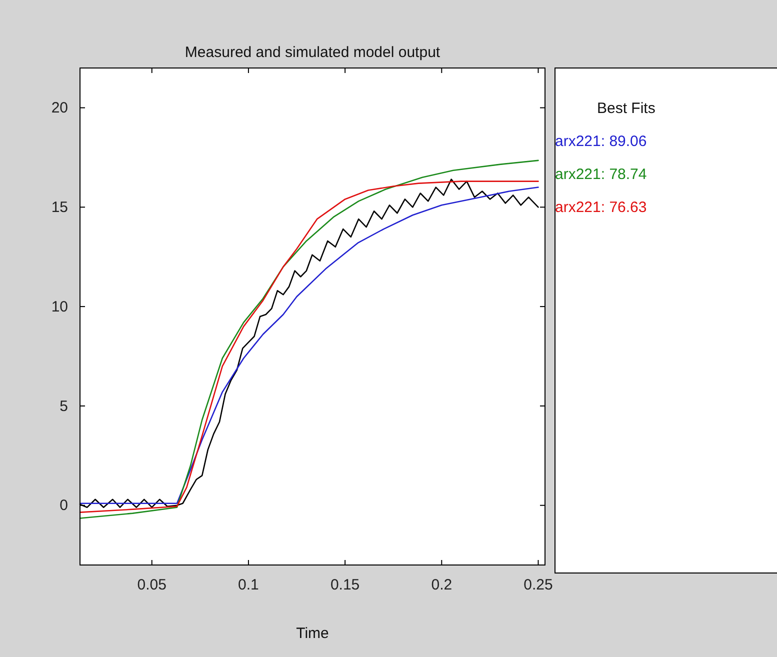 This screenshot has width=777, height=657. Describe the element at coordinates (601, 207) in the screenshot. I see `series-label: arx221: 76.63` at that location.